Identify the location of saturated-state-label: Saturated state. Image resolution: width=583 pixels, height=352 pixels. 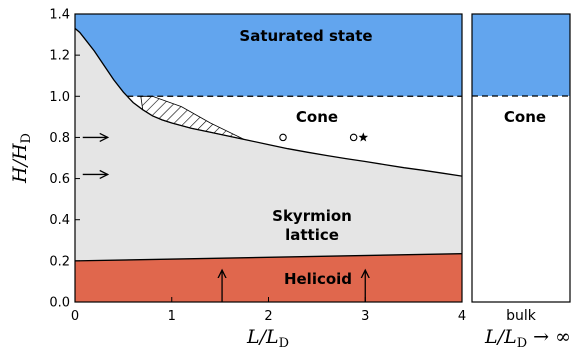
(305, 36).